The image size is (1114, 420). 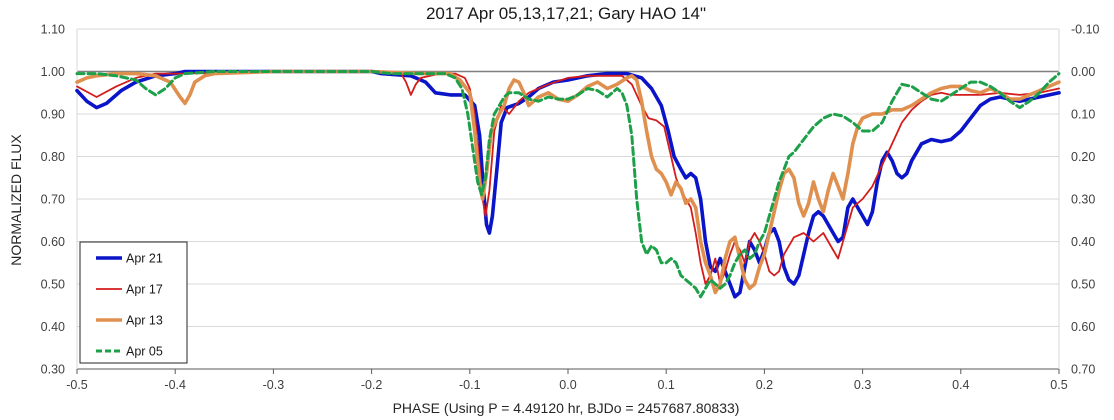 What do you see at coordinates (1058, 385) in the screenshot?
I see `x-tick-label: 0.5` at bounding box center [1058, 385].